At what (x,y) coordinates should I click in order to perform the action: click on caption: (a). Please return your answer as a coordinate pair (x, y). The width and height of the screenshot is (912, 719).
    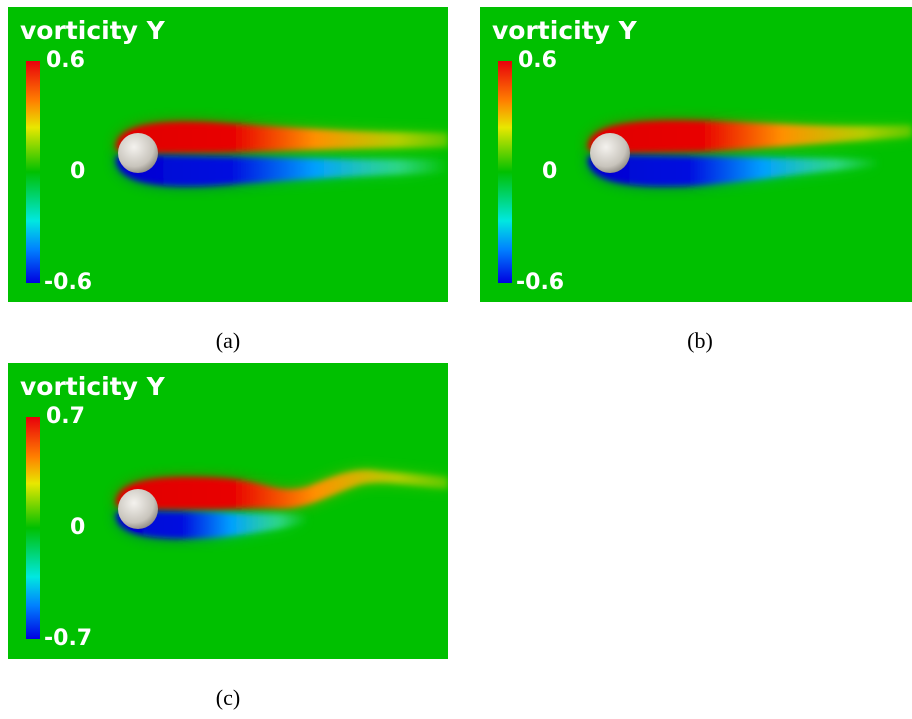
    Looking at the image, I should click on (228, 340).